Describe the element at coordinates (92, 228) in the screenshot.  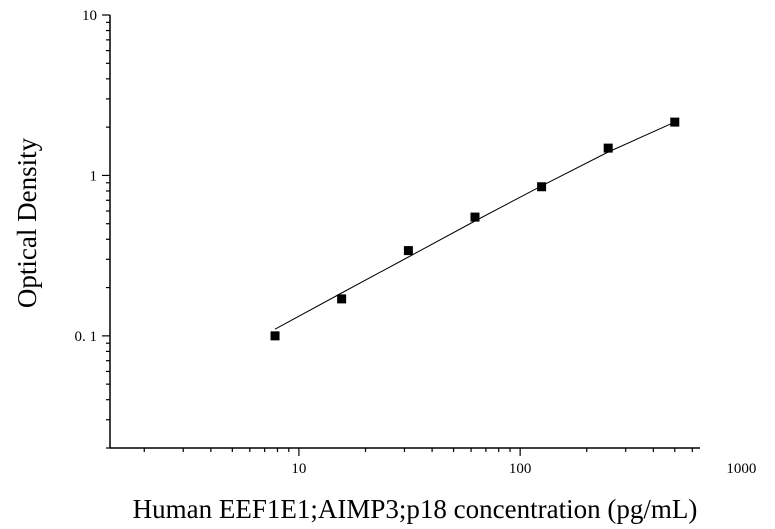
I see `y-ticks: 0. 1 1 10` at that location.